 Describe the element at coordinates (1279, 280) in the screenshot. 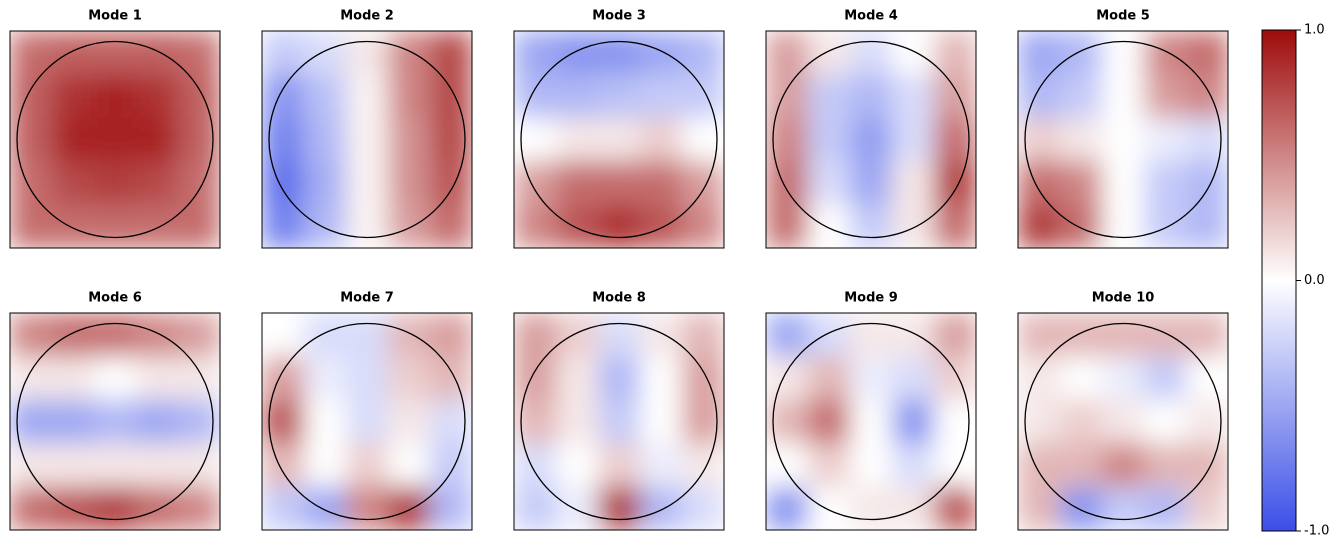

I see `colorbar` at that location.